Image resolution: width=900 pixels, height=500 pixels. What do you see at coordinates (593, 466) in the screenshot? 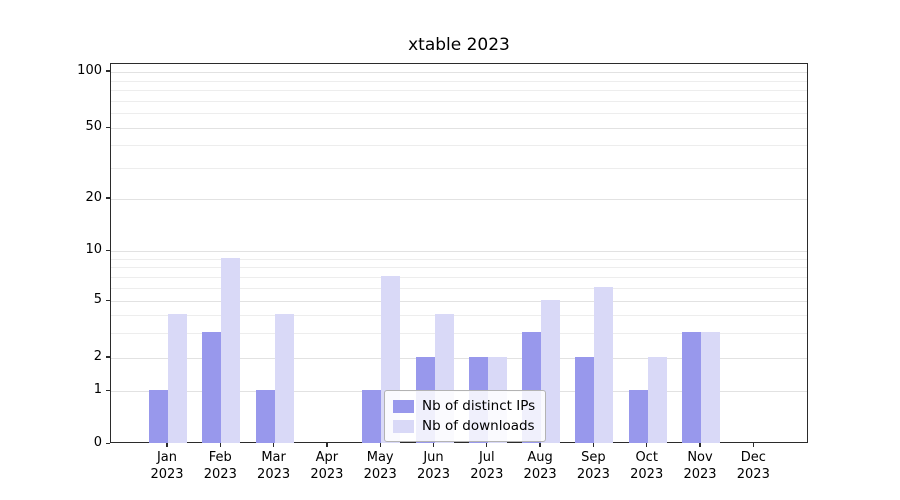
I see `x-tick-label: Sep 2023` at bounding box center [593, 466].